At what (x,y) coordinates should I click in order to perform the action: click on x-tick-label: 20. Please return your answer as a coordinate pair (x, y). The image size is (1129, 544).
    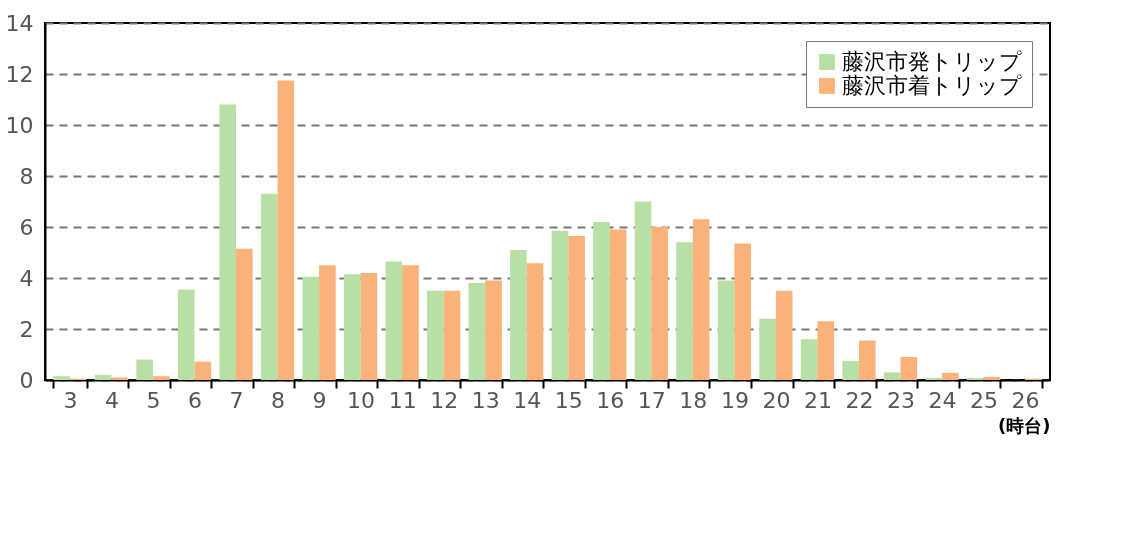
    Looking at the image, I should click on (776, 400).